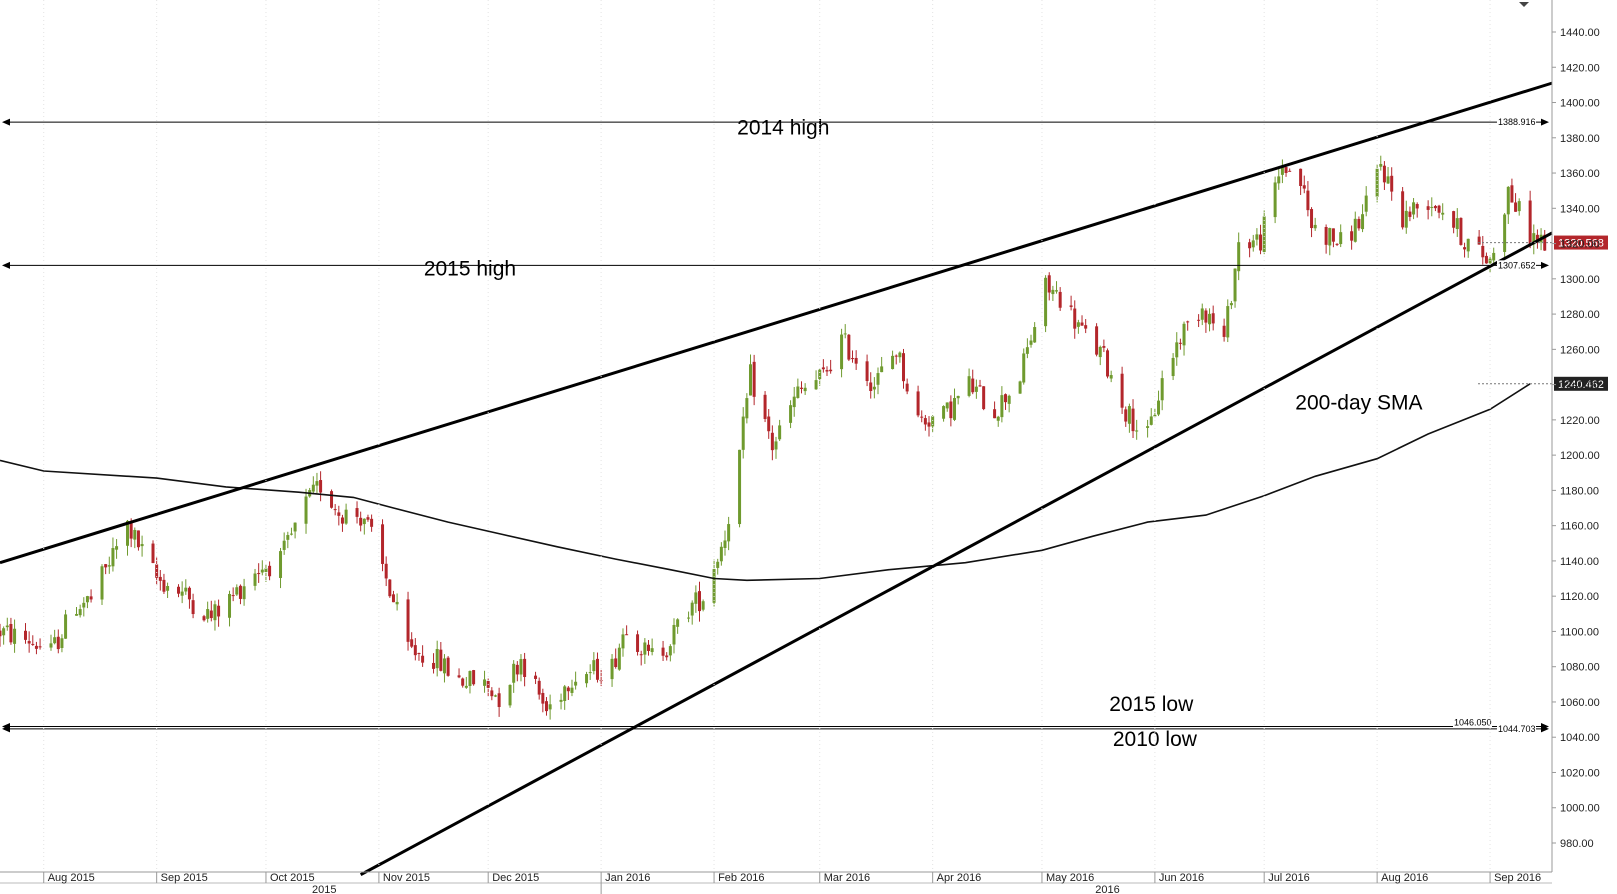 This screenshot has height=894, width=1617. What do you see at coordinates (515, 878) in the screenshot?
I see `x-tick-label: Dec 2015` at bounding box center [515, 878].